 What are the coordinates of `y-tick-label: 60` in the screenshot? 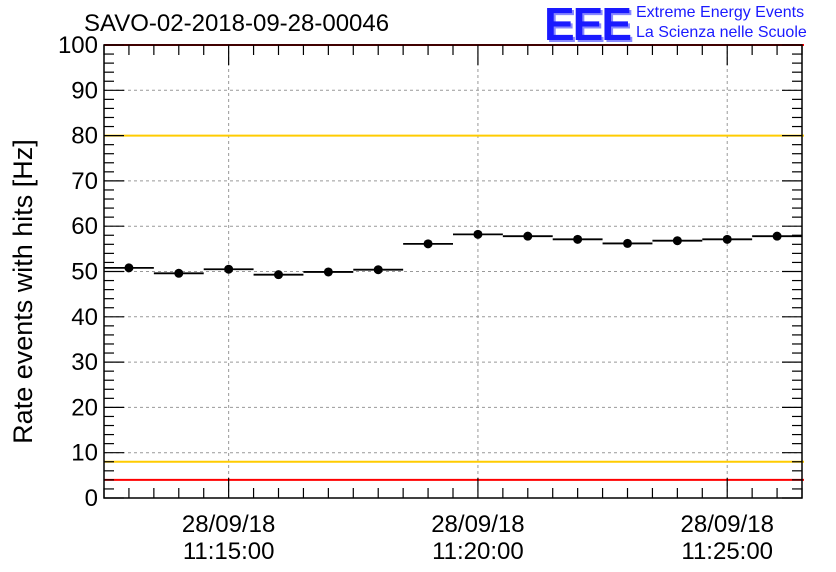 It's located at (84, 226).